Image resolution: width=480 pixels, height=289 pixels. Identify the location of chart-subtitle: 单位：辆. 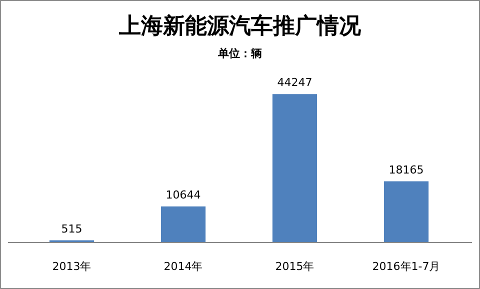
(239, 53).